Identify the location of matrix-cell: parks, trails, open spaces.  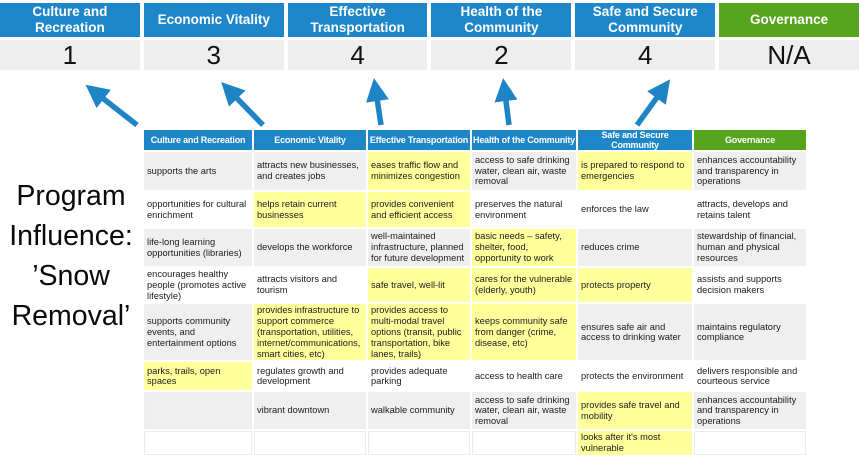
(198, 376).